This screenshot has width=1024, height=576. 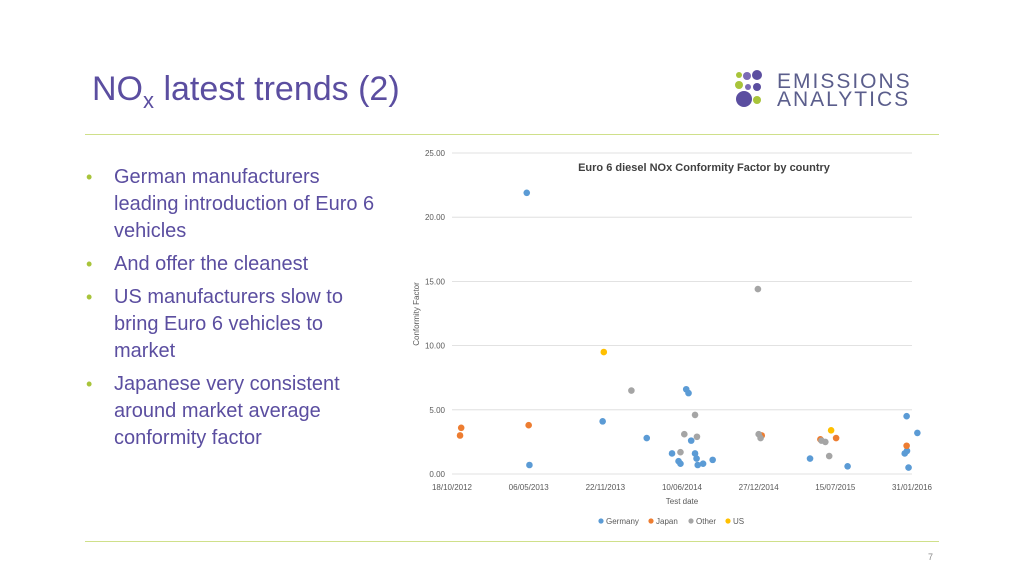 What do you see at coordinates (844, 81) in the screenshot?
I see `logo-line-1: EMISSIONS` at bounding box center [844, 81].